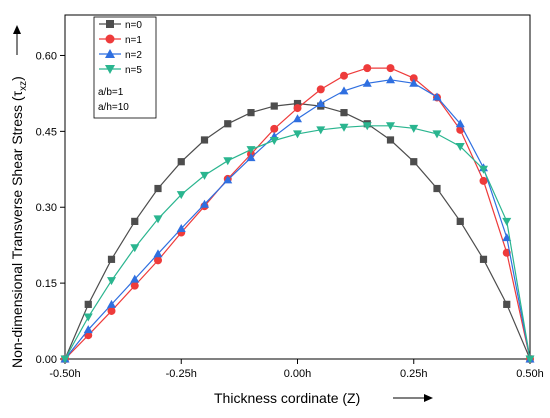  Describe the element at coordinates (110, 69) in the screenshot. I see `legend-marker-triangle-down` at that location.